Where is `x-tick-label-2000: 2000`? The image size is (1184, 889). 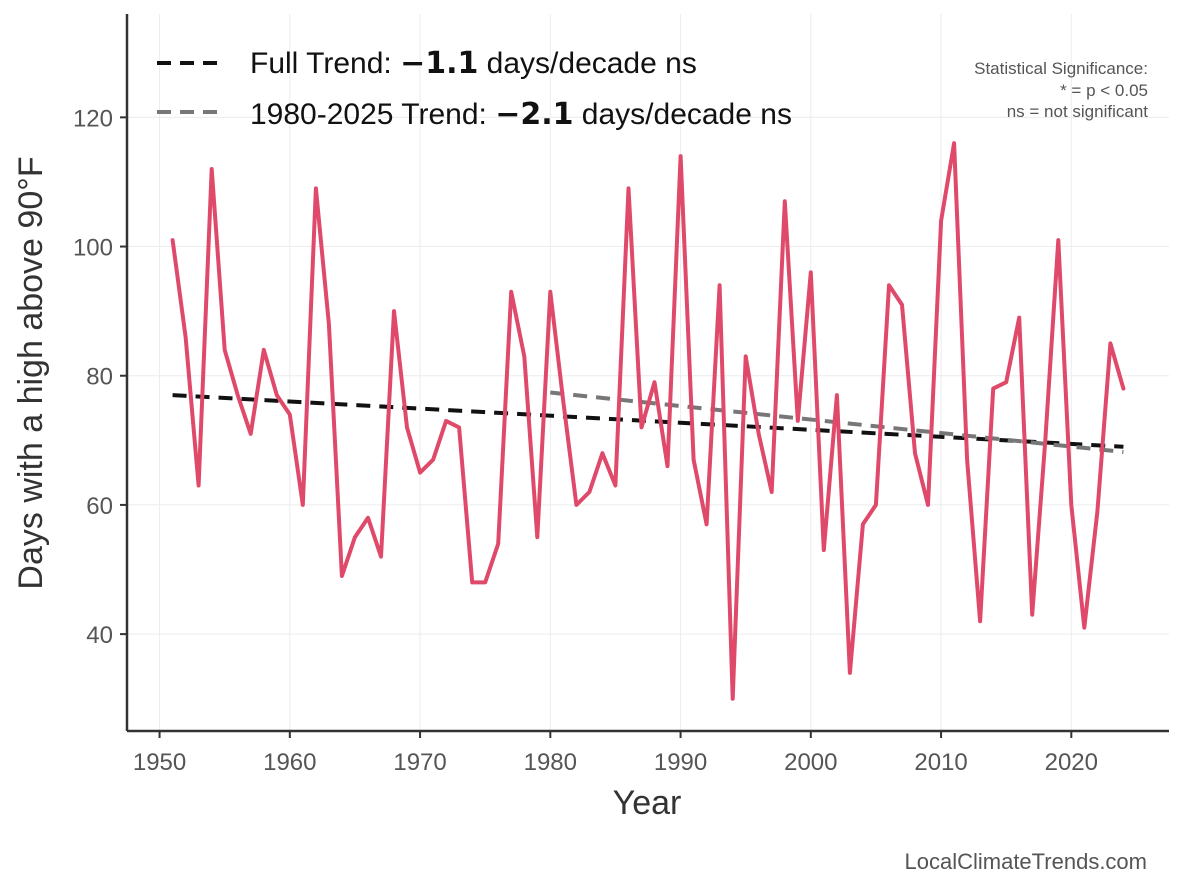 x-tick-label-2000: 2000 is located at coordinates (810, 762).